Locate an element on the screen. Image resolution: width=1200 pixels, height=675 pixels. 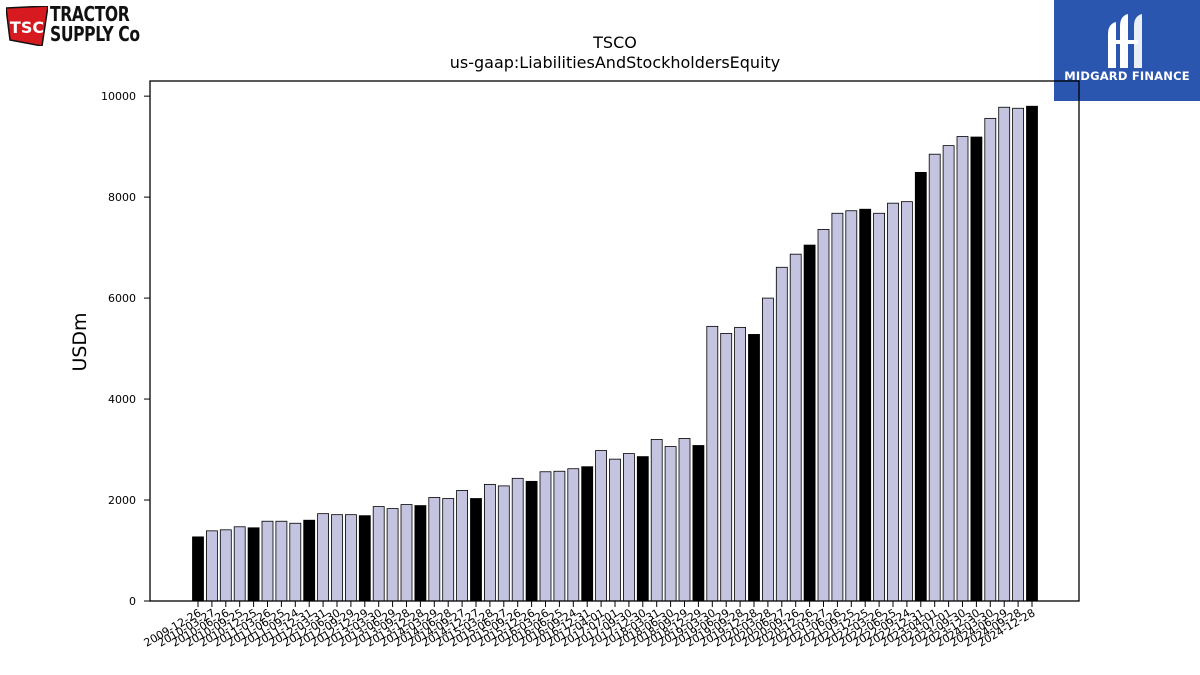
midgard-mark-icon is located at coordinates (1125, 41).